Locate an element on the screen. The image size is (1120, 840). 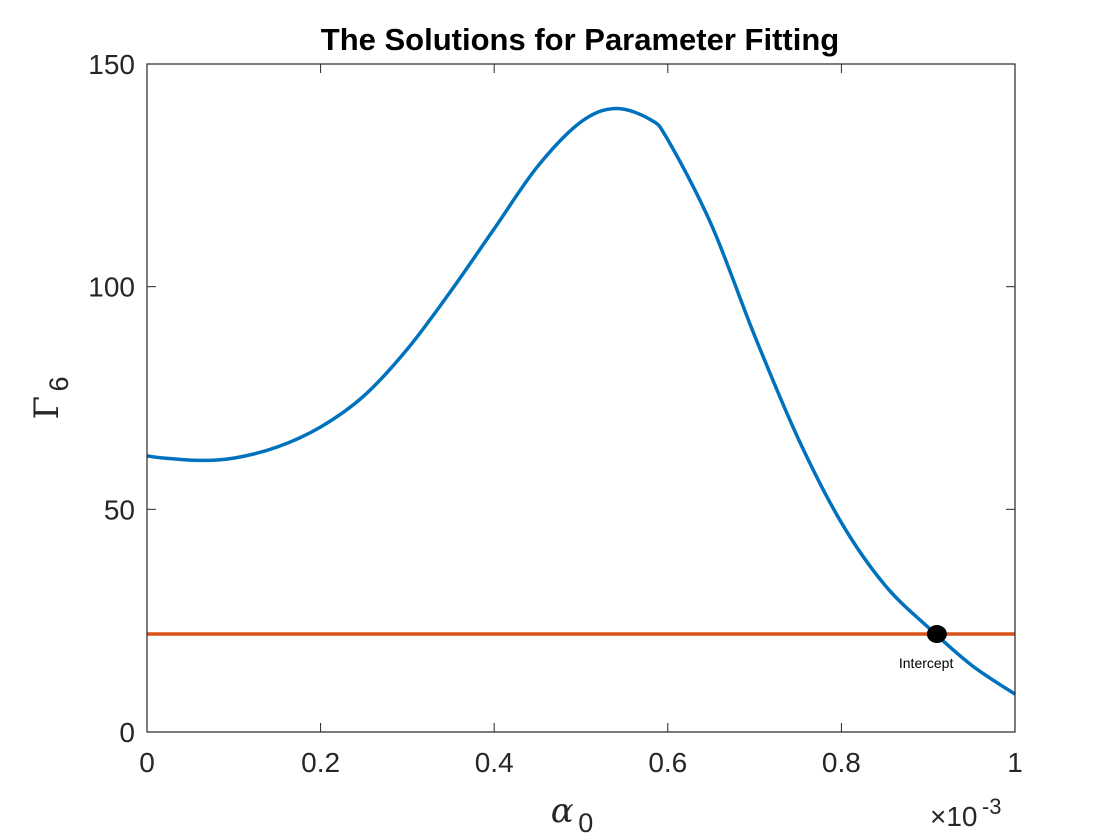
x-tick-labels: 0 0.2 0.4 0.6 0.8 1 is located at coordinates (581, 762).